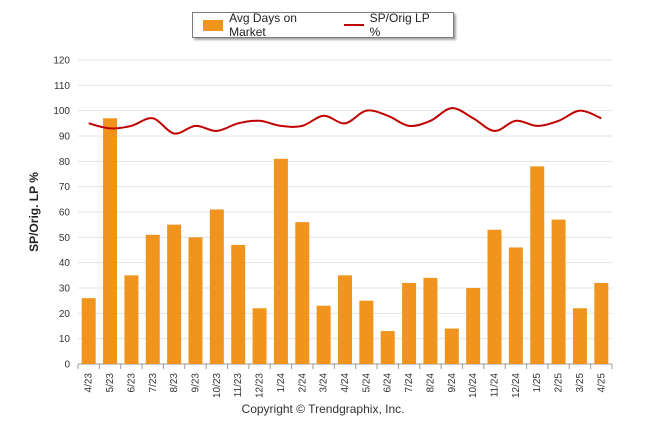 This screenshot has height=434, width=646. Describe the element at coordinates (345, 121) in the screenshot. I see `series-line` at that location.